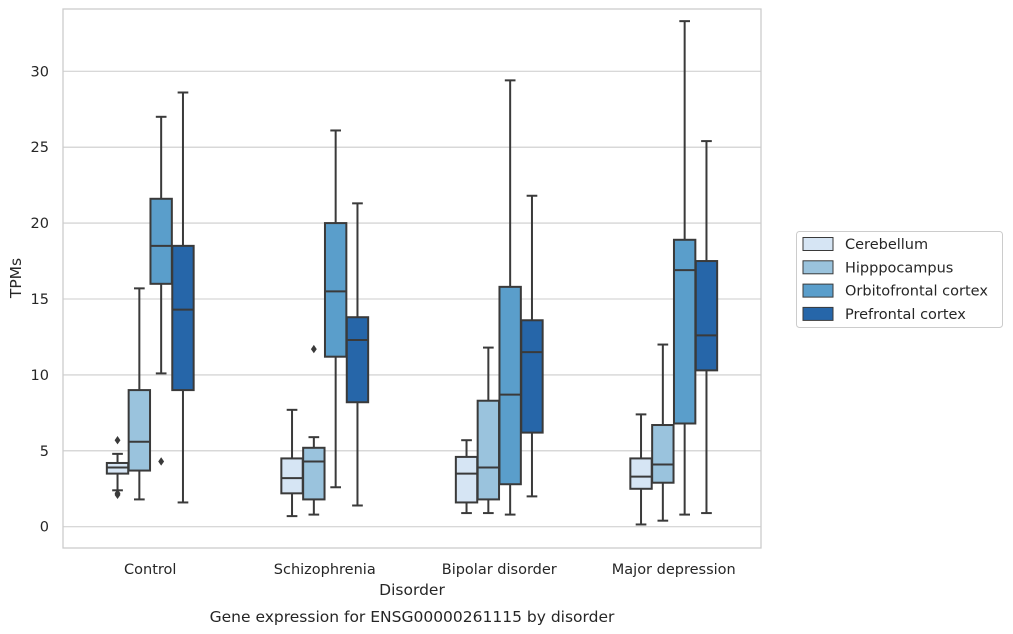 Image resolution: width=1013 pixels, height=634 pixels. Describe the element at coordinates (916, 292) in the screenshot. I see `legend-label: Orbitofrontal cortex` at that location.